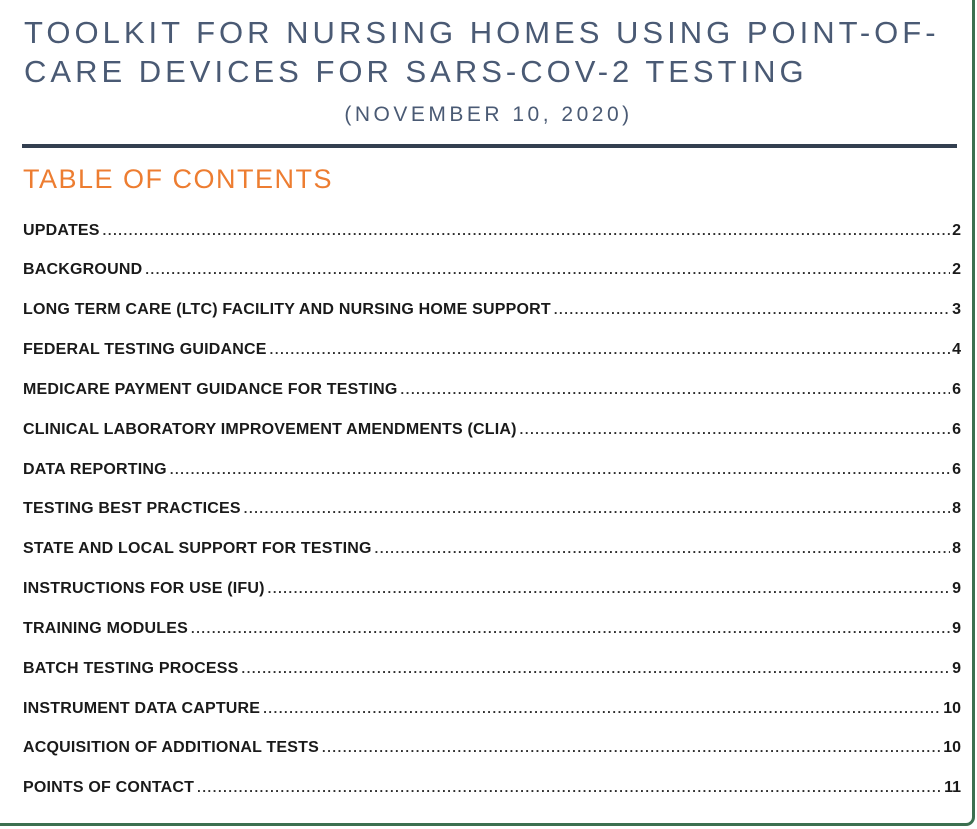  Describe the element at coordinates (956, 350) in the screenshot. I see `toc-entry-page: 4` at that location.